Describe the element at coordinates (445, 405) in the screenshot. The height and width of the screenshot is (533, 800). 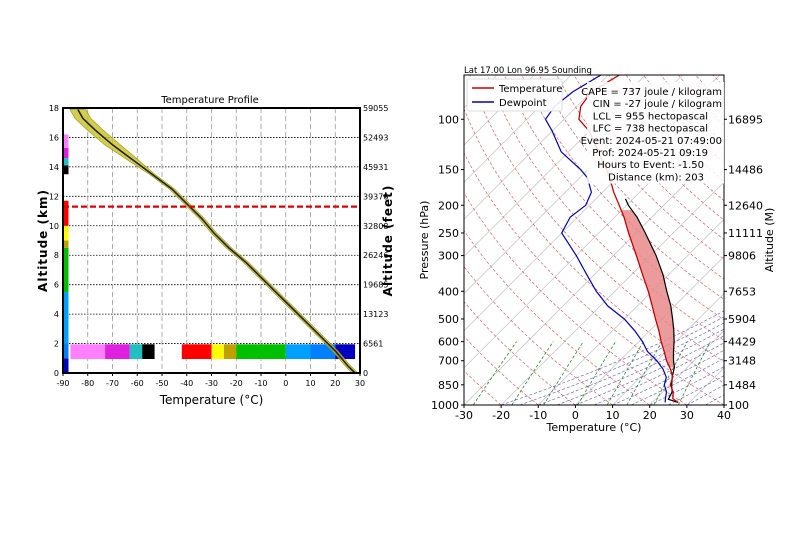
I see `skewt-y-tick-label: 1000` at that location.